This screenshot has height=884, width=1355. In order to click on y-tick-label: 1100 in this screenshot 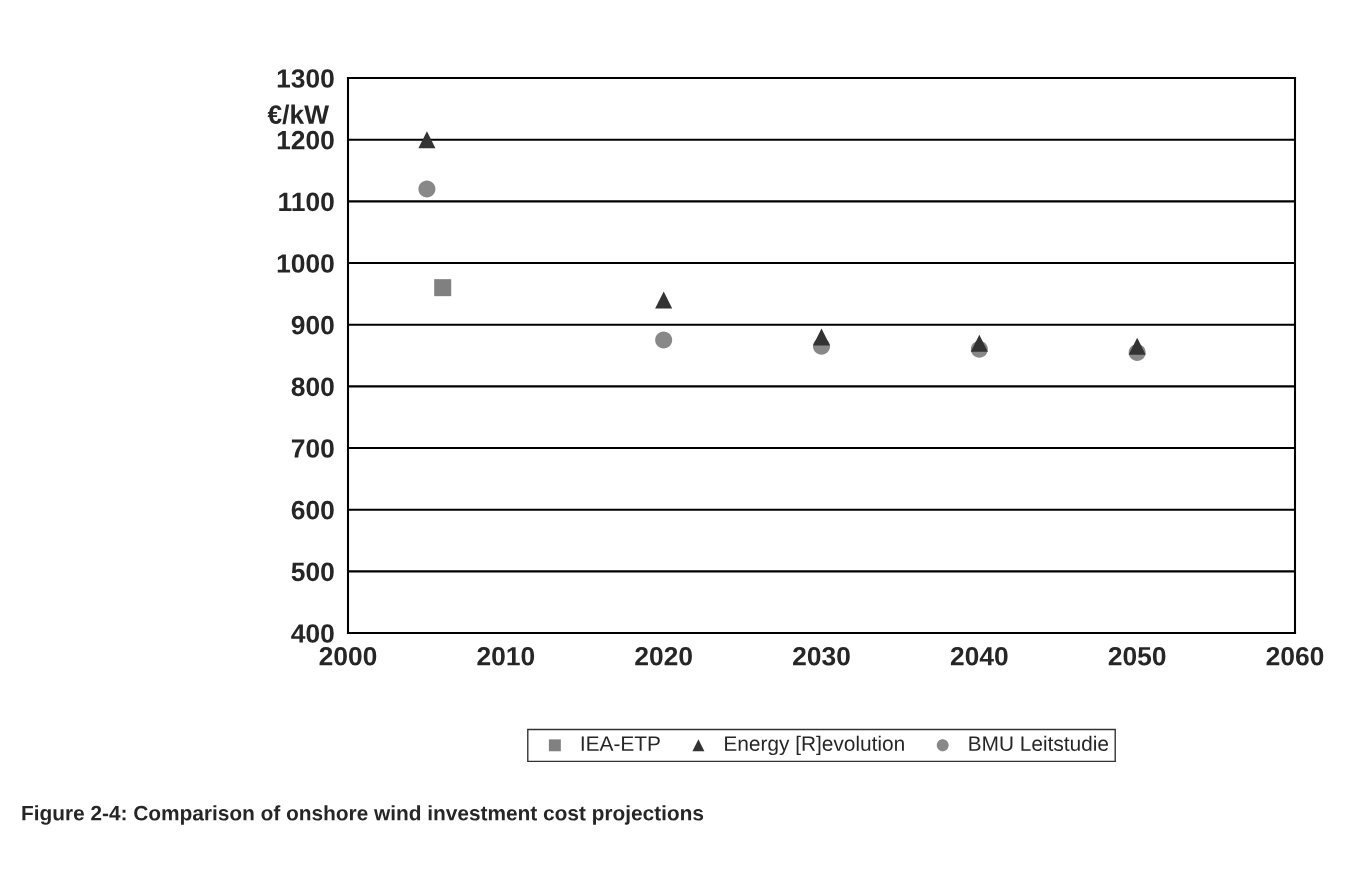, I will do `click(306, 202)`.